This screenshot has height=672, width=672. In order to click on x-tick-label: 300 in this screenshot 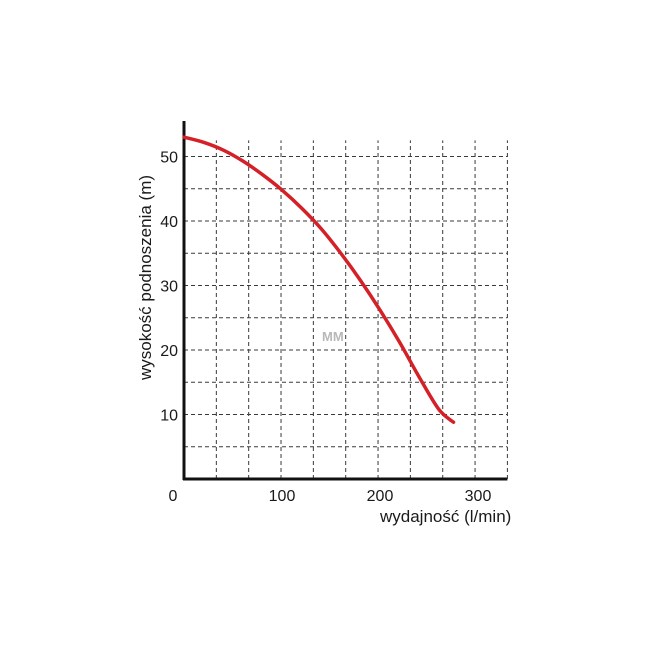, I will do `click(478, 496)`.